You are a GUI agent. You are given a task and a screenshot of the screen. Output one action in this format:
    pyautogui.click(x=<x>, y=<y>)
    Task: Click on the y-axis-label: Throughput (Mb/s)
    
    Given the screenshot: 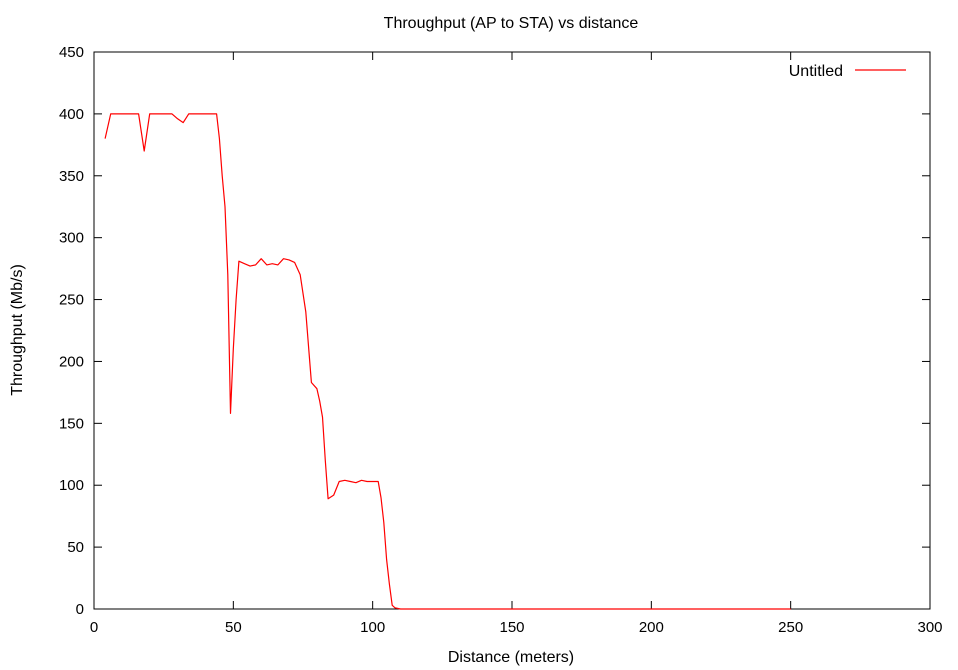 What is the action you would take?
    pyautogui.click(x=17, y=330)
    